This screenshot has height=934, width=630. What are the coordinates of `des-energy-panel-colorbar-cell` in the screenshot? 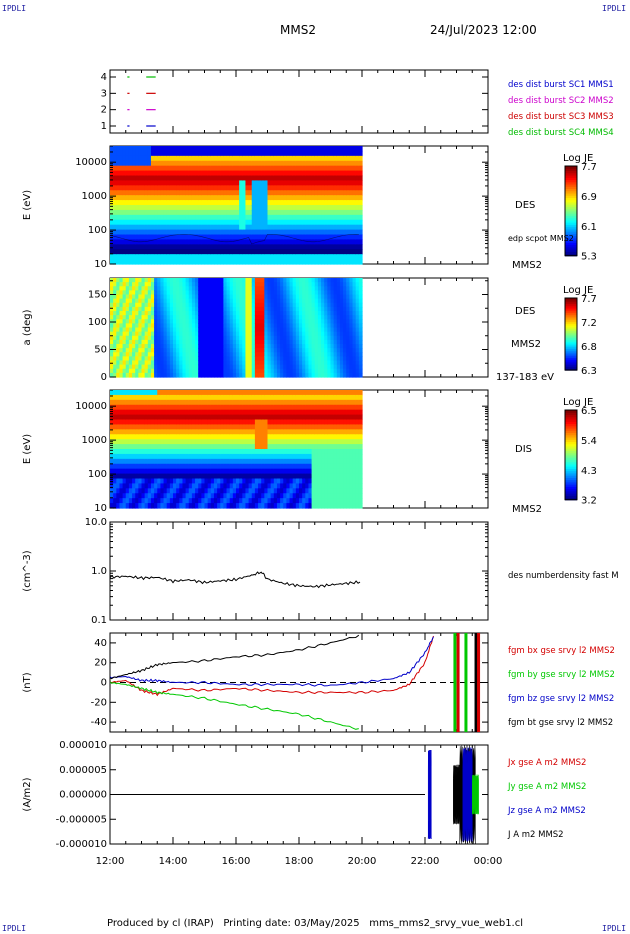 It's located at (571, 246).